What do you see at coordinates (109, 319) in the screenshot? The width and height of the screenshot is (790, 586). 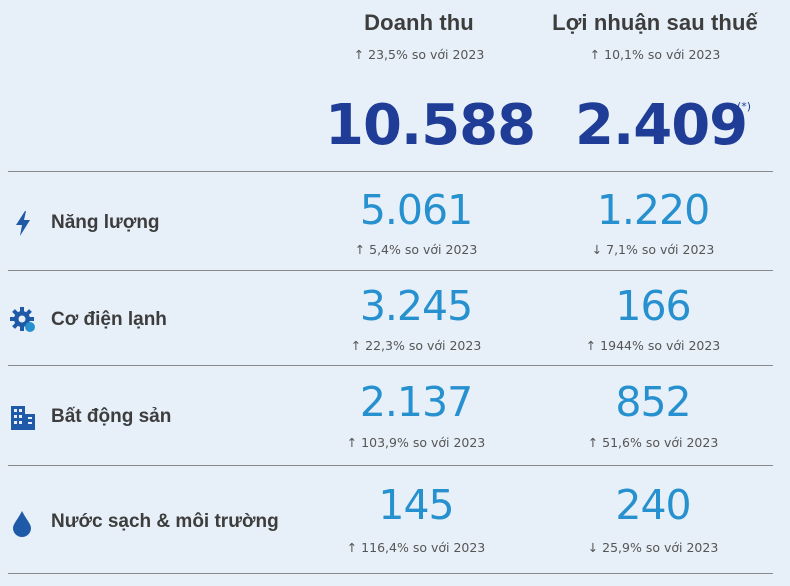 I see `segment-label-mep: Cơ điện lạnh` at bounding box center [109, 319].